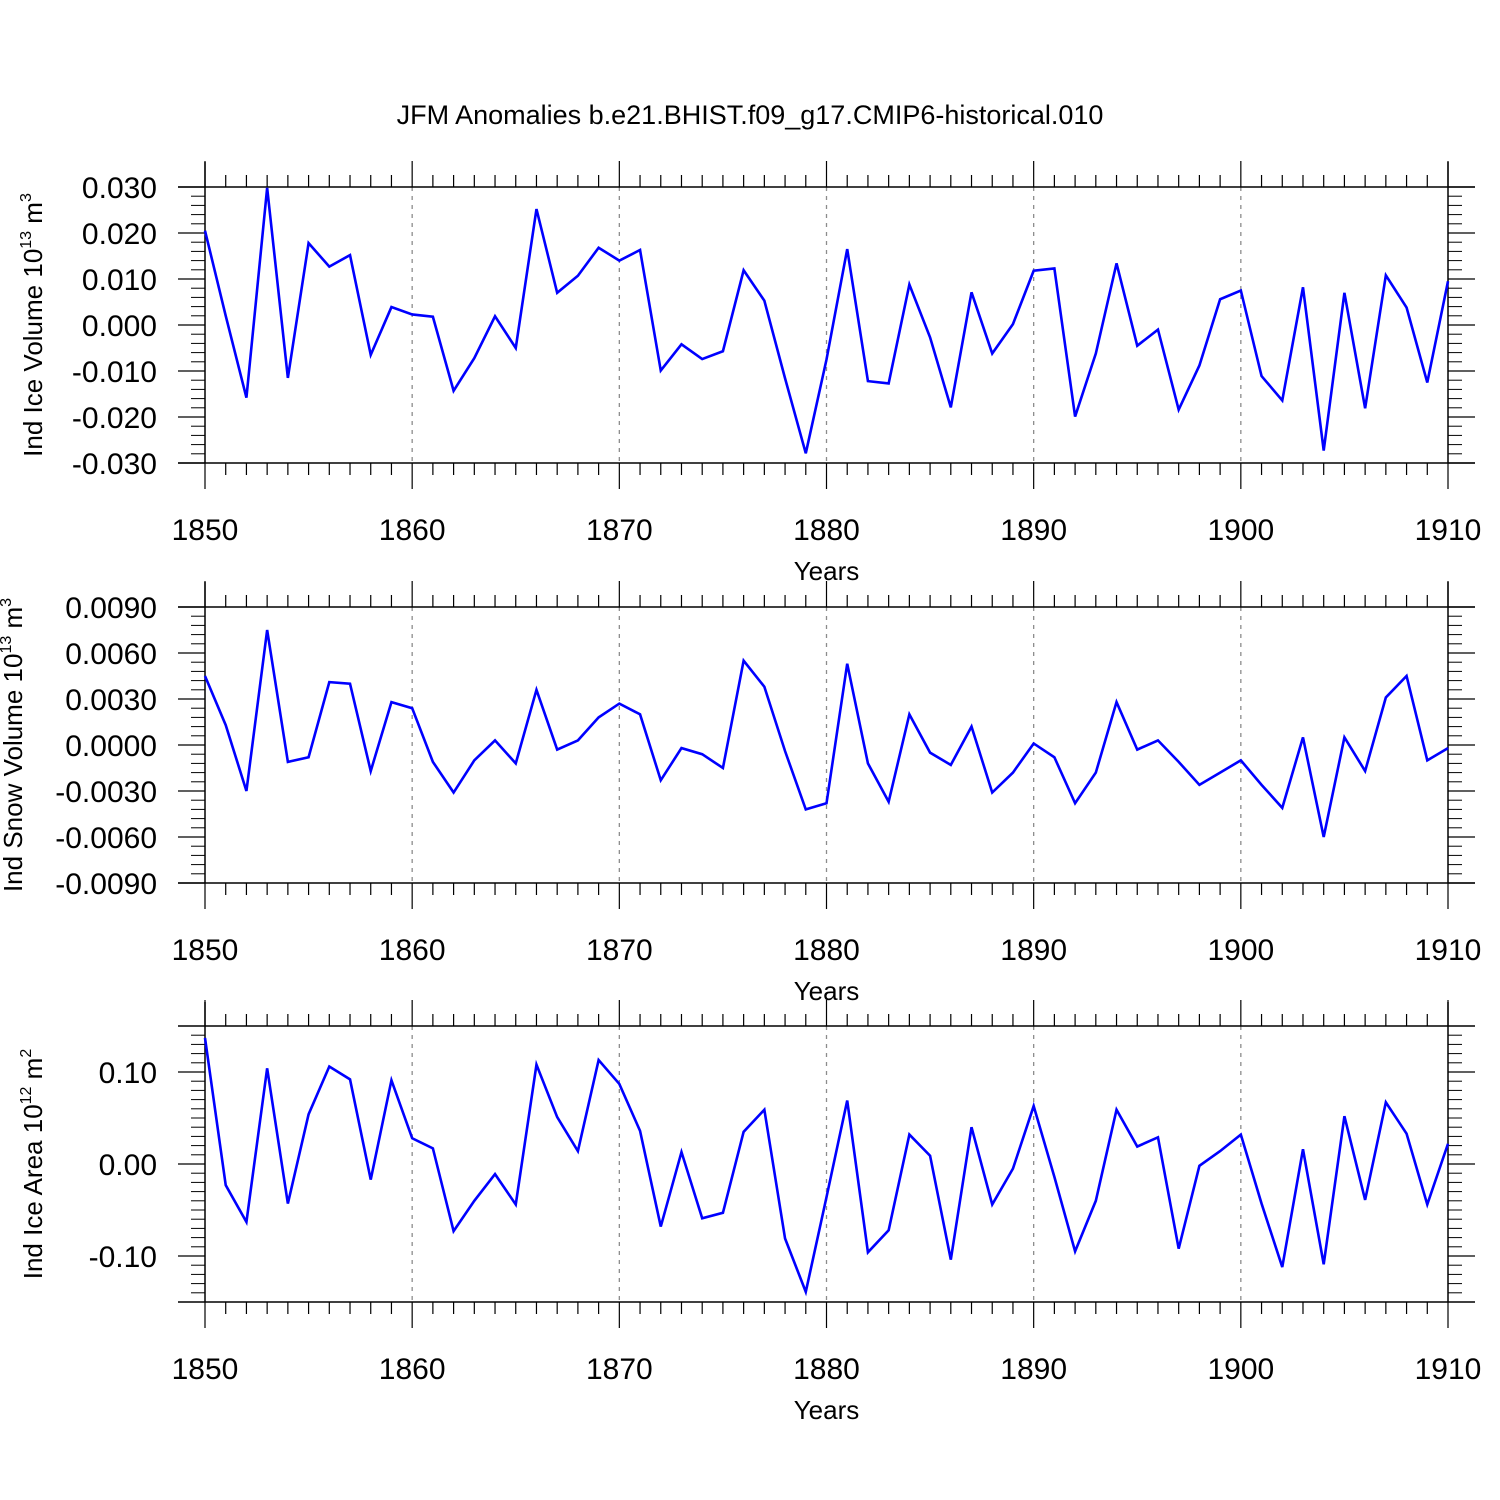  What do you see at coordinates (827, 1410) in the screenshot?
I see `x-axis-label: Years` at bounding box center [827, 1410].